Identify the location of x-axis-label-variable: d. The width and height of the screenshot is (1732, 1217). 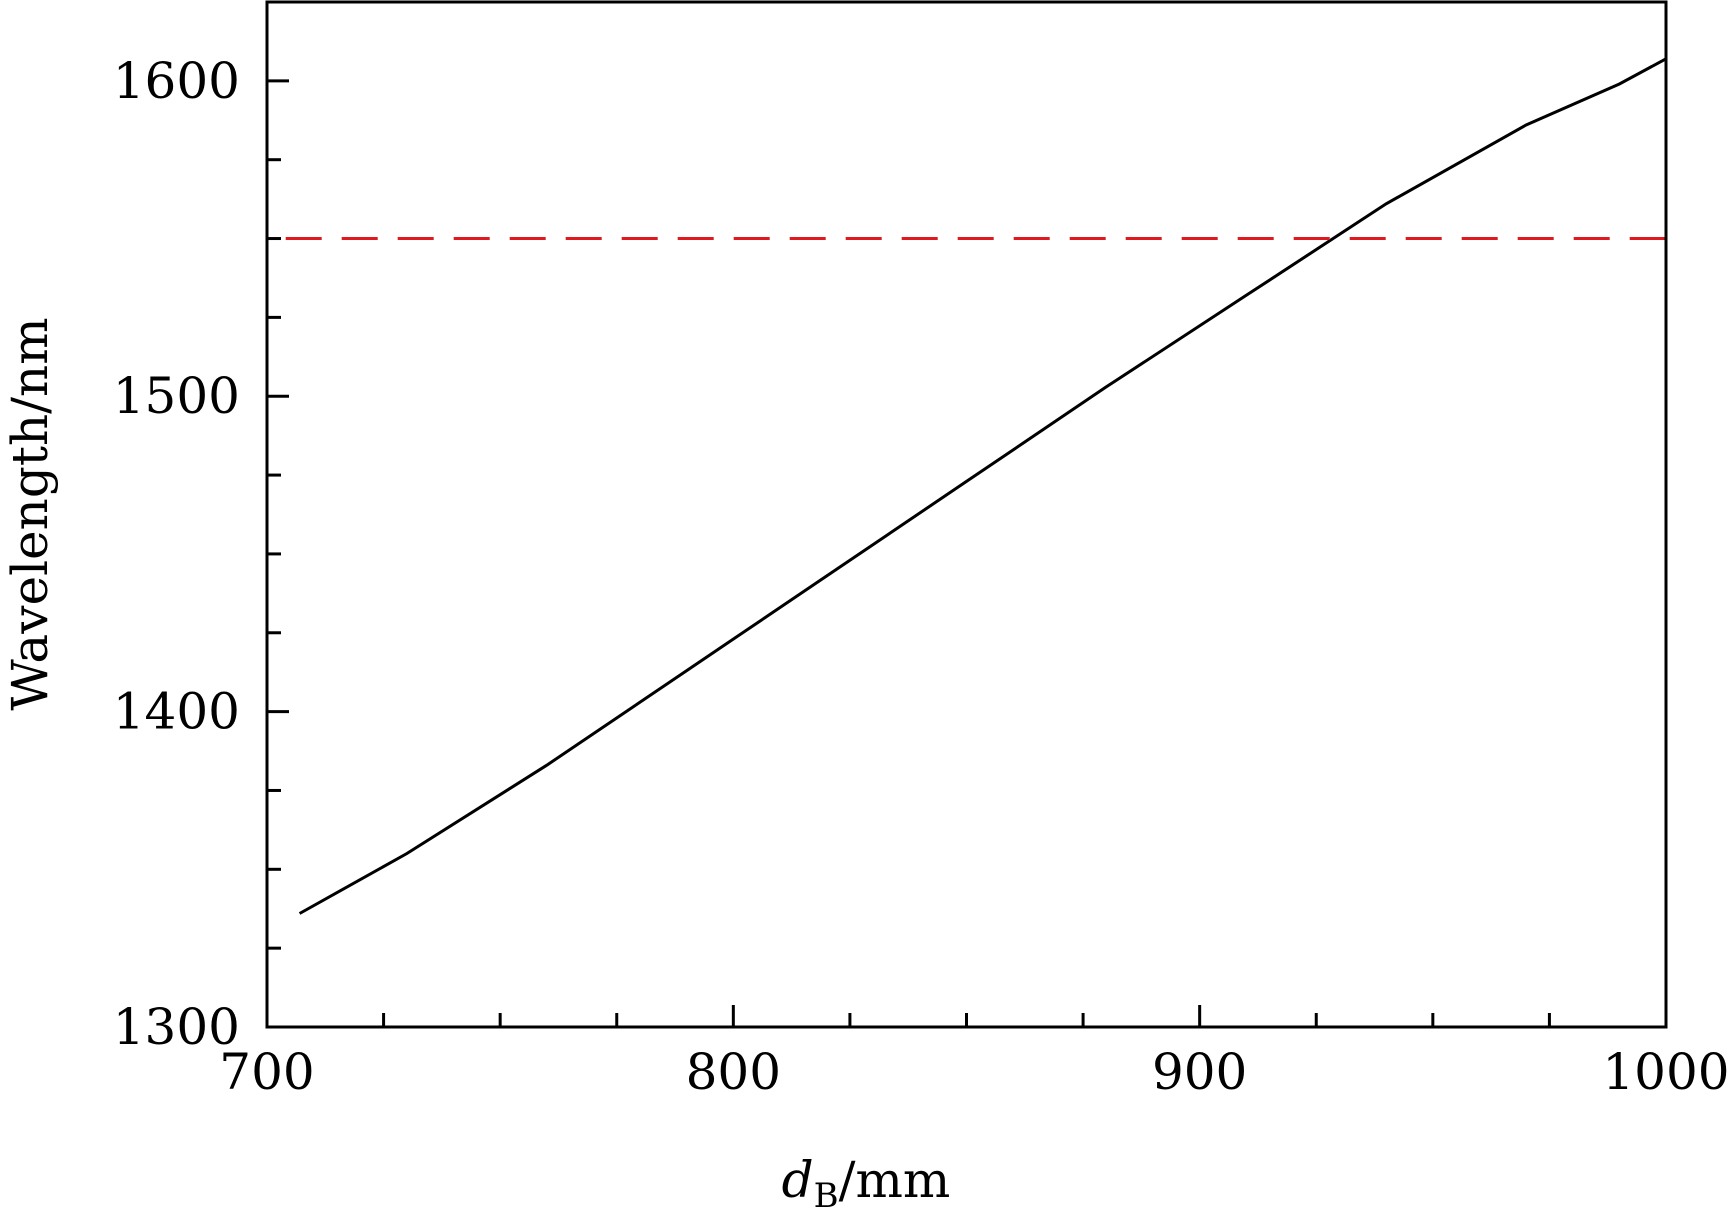
(798, 1180).